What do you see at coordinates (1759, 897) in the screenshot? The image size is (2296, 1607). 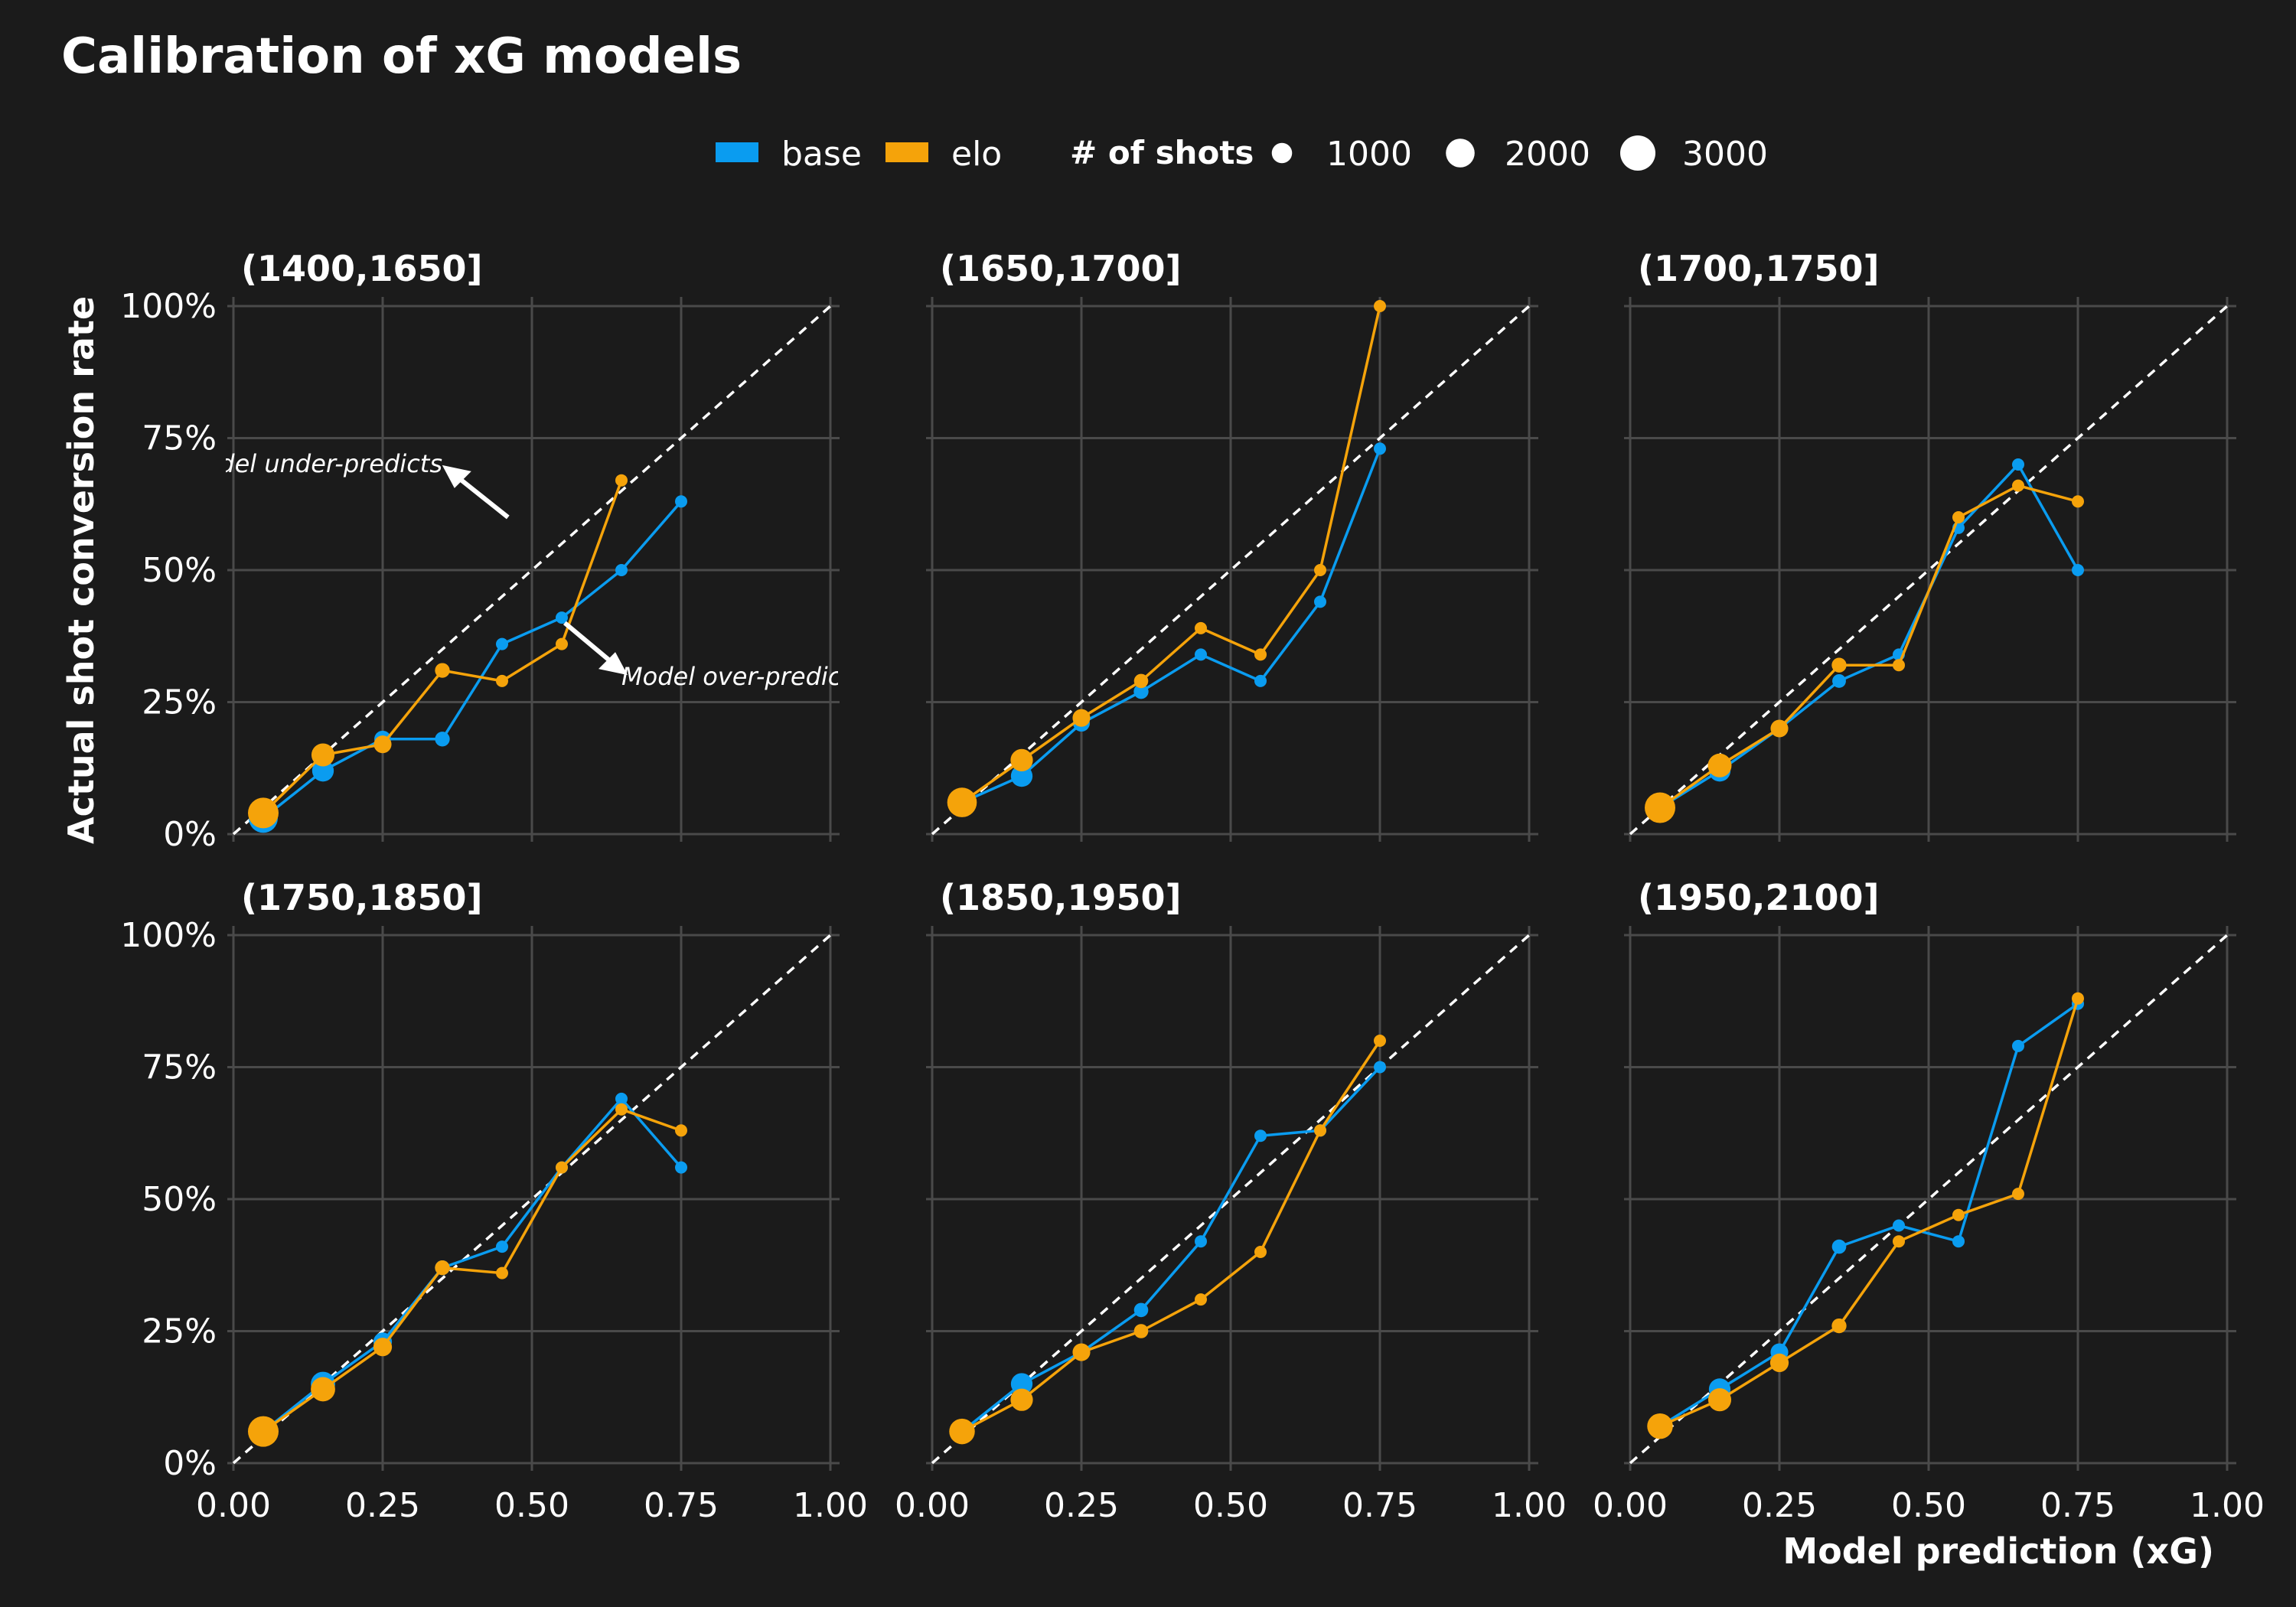 I see `panel-title: (1950,2100]` at bounding box center [1759, 897].